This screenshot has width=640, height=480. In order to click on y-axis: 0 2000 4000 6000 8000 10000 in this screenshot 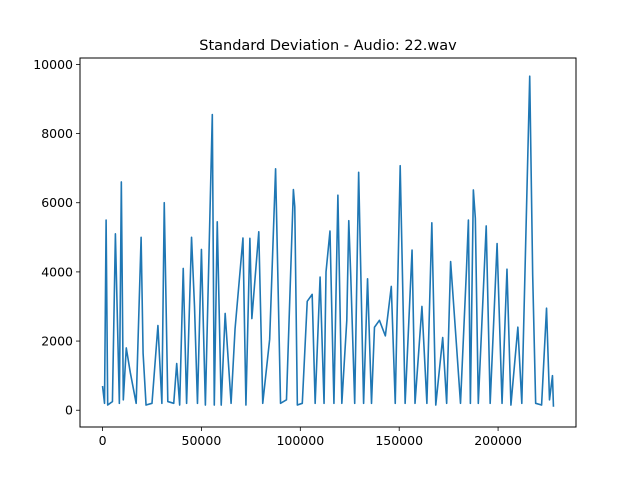, I will do `click(56, 237)`.